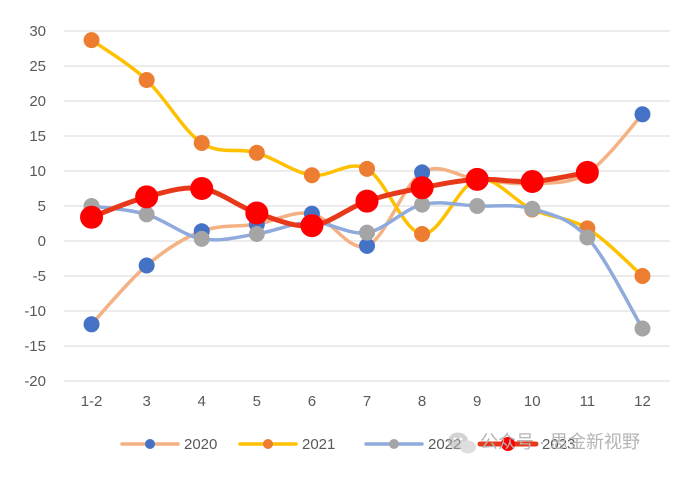 This screenshot has height=485, width=700. Describe the element at coordinates (35, 381) in the screenshot. I see `y-tick-label: -20` at that location.